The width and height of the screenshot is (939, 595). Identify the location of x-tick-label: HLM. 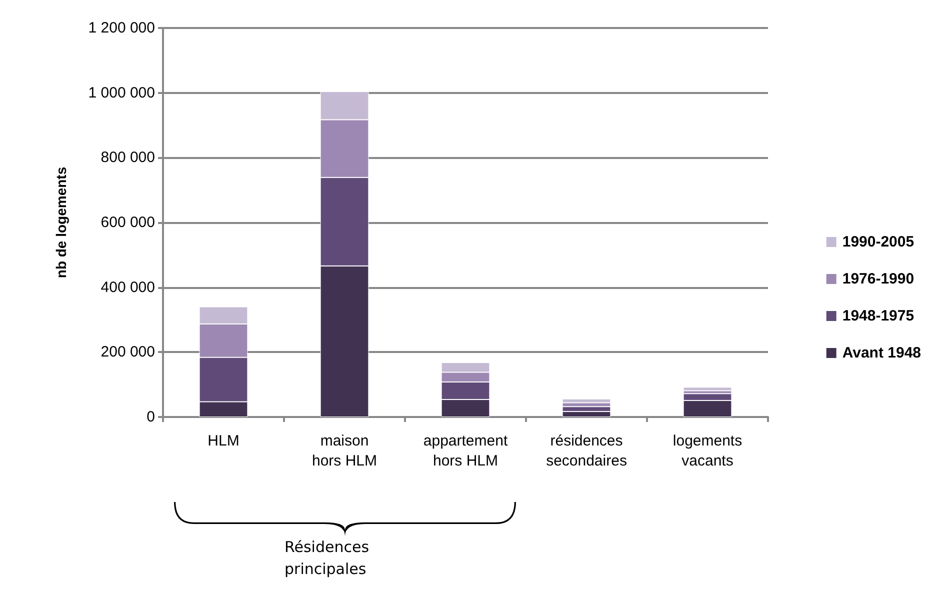
(224, 441).